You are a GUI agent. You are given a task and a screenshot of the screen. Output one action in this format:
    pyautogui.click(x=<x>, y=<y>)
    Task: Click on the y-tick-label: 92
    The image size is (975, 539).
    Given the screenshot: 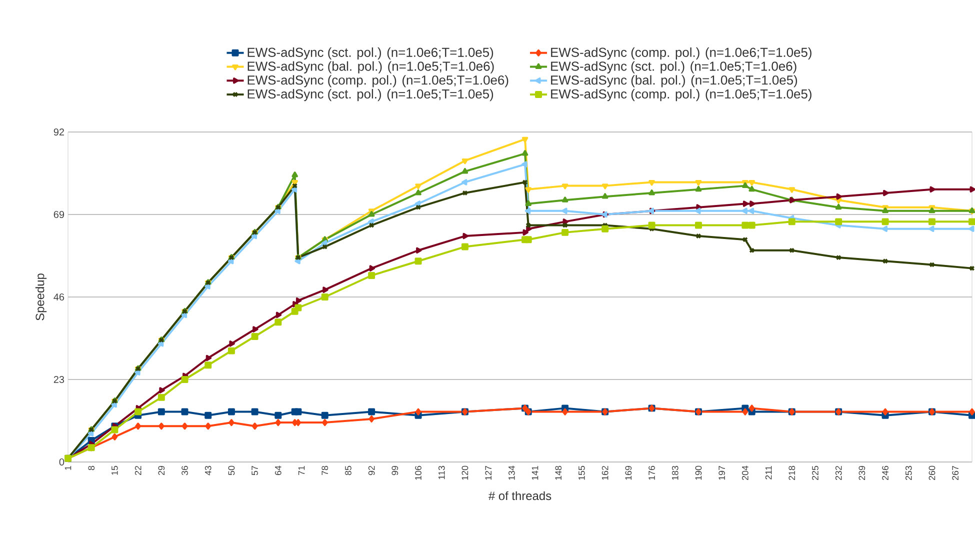 What is the action you would take?
    pyautogui.click(x=59, y=132)
    